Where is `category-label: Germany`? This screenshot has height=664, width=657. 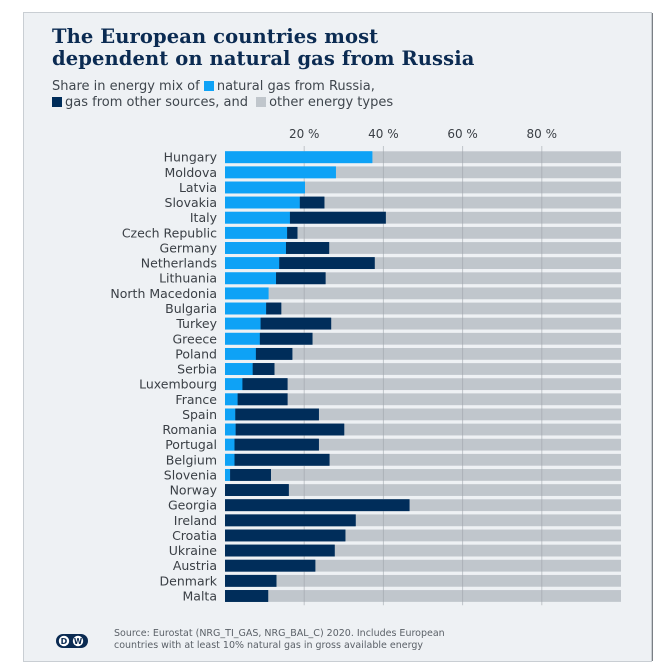 category-label: Germany is located at coordinates (189, 247).